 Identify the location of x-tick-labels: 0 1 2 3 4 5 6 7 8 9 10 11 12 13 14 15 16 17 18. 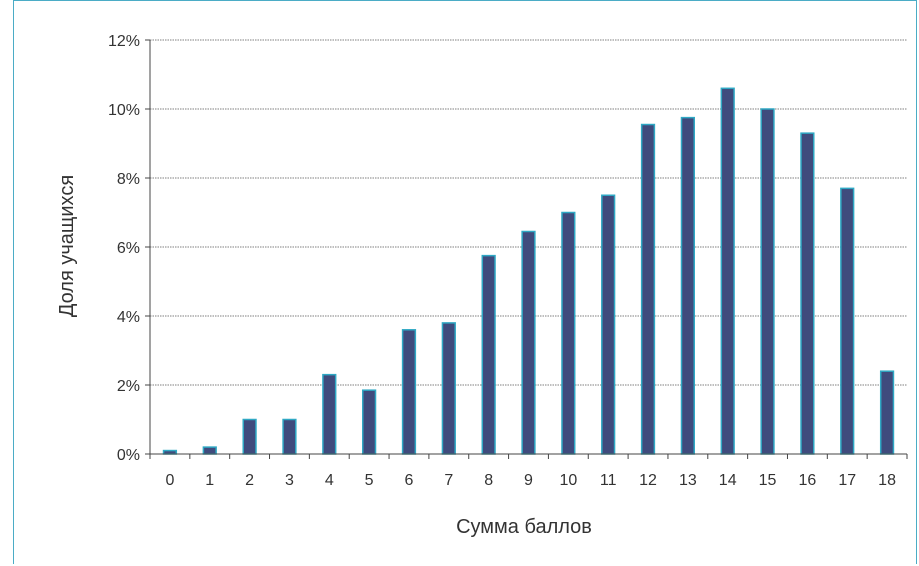
(530, 480).